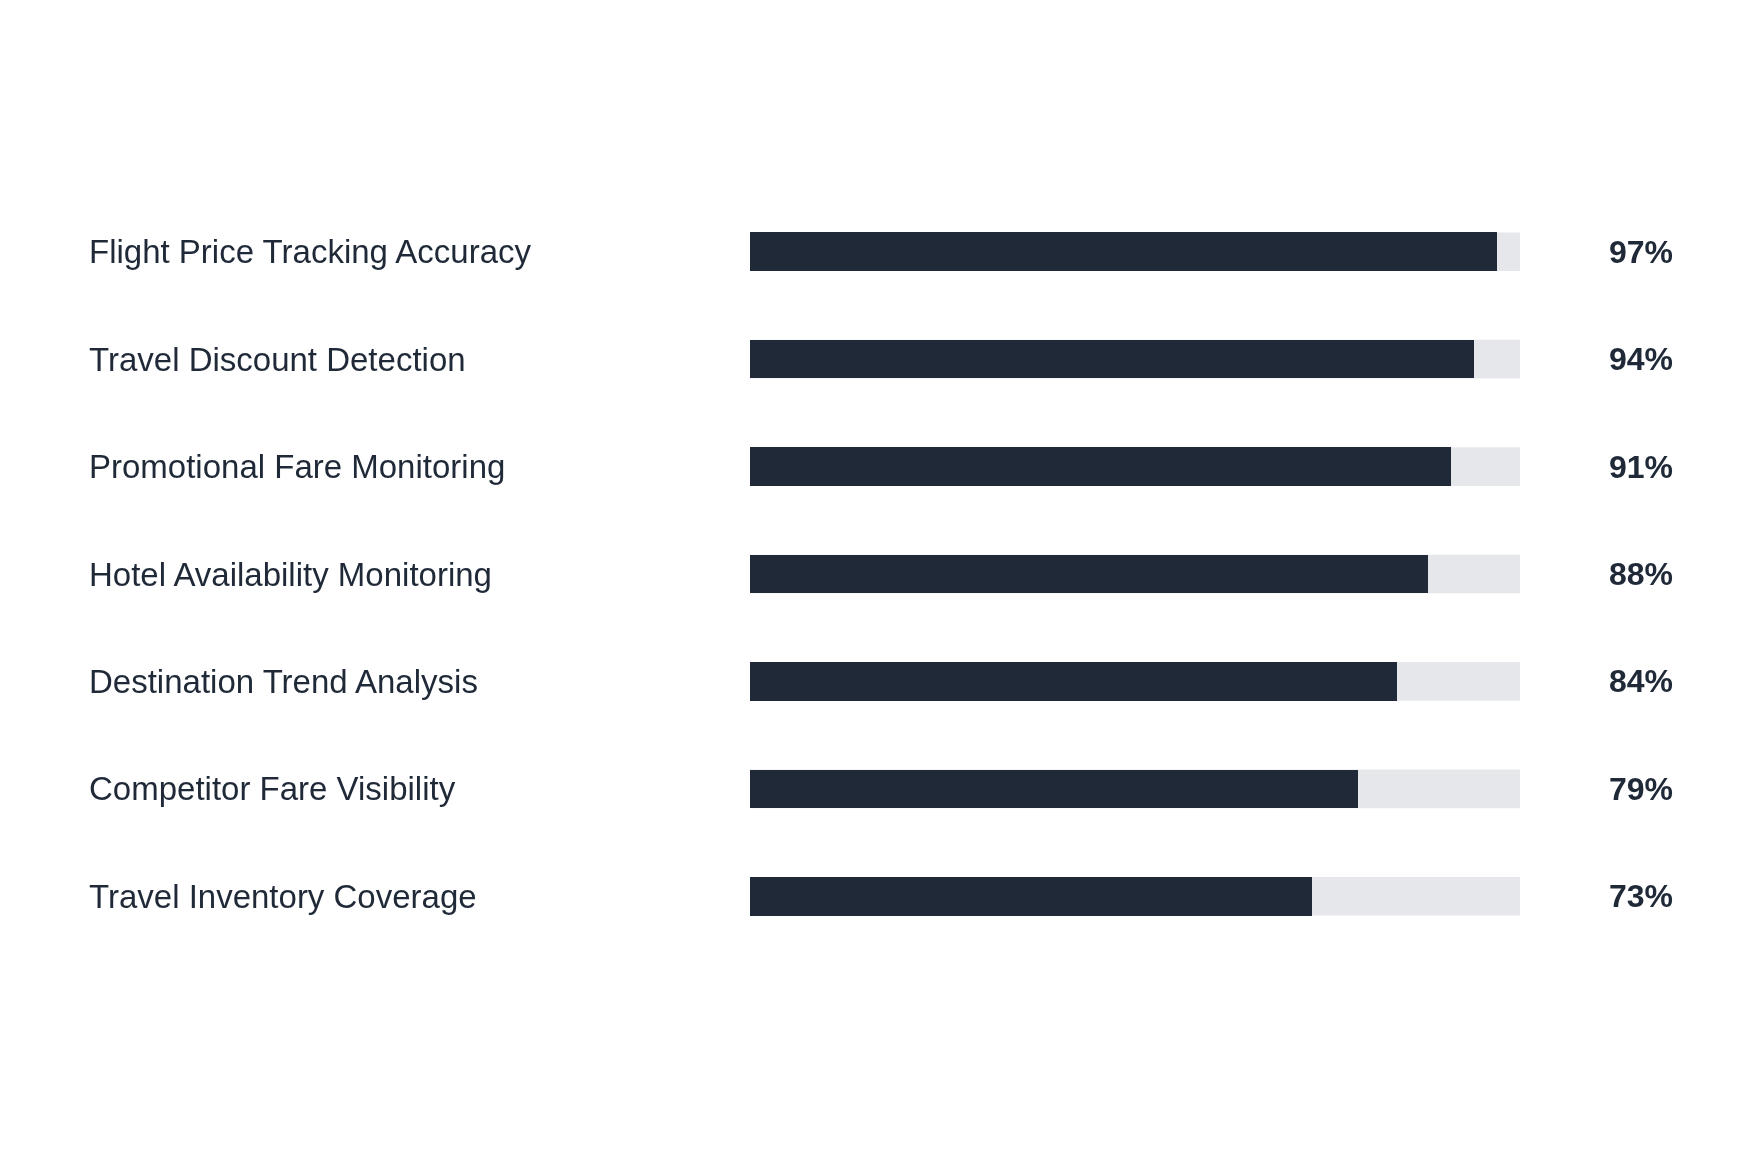  Describe the element at coordinates (297, 466) in the screenshot. I see `y-tick-label: Promotional Fare Monitoring` at that location.